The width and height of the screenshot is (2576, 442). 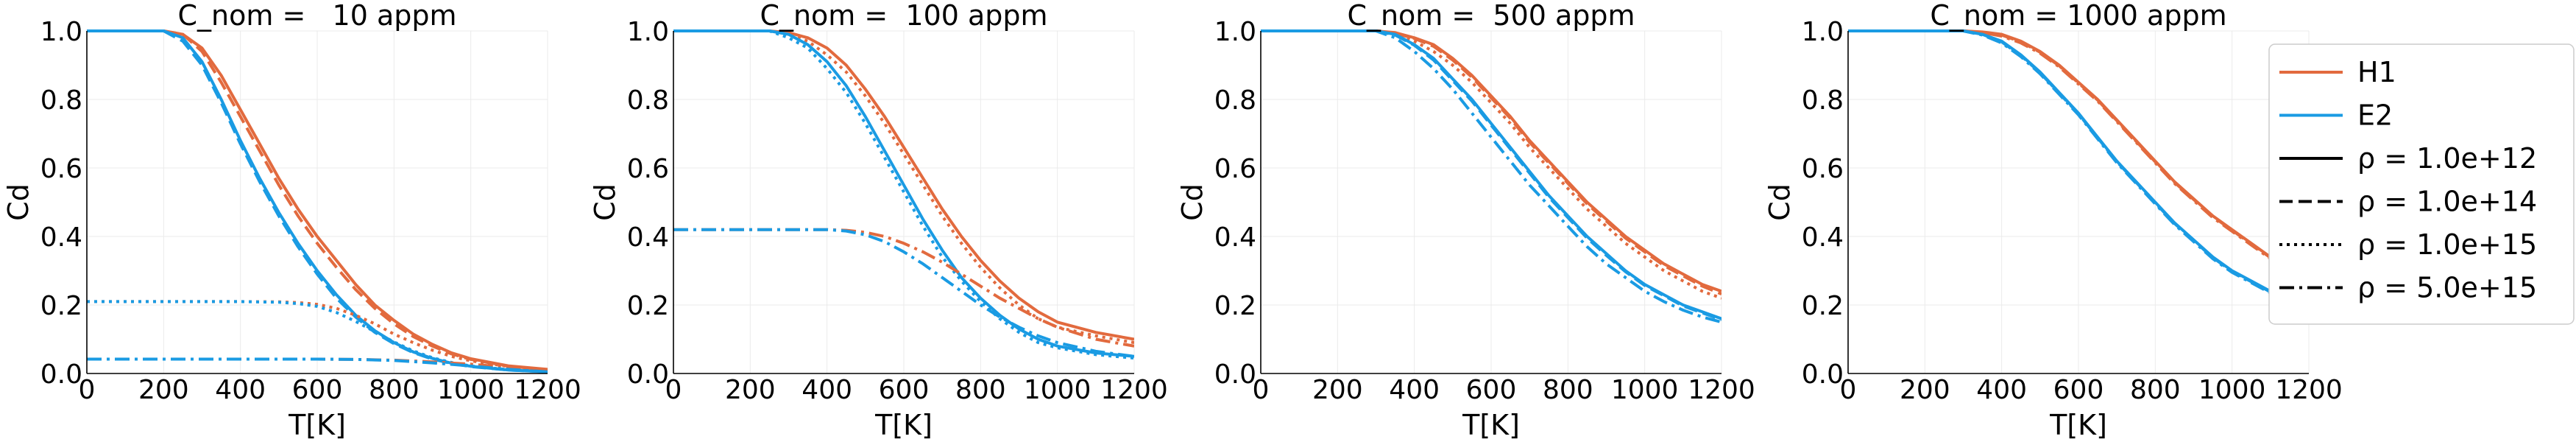 I want to click on chart-title: C_nom = 1000 appm, so click(x=2078, y=16).